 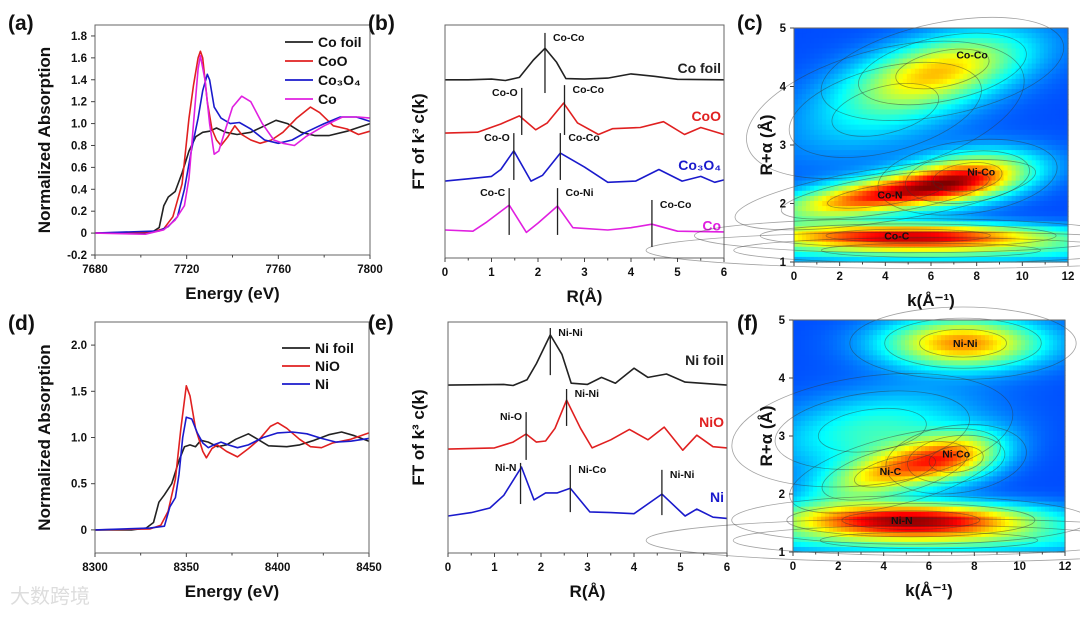 I want to click on x-tick-label: 0, so click(x=448, y=568).